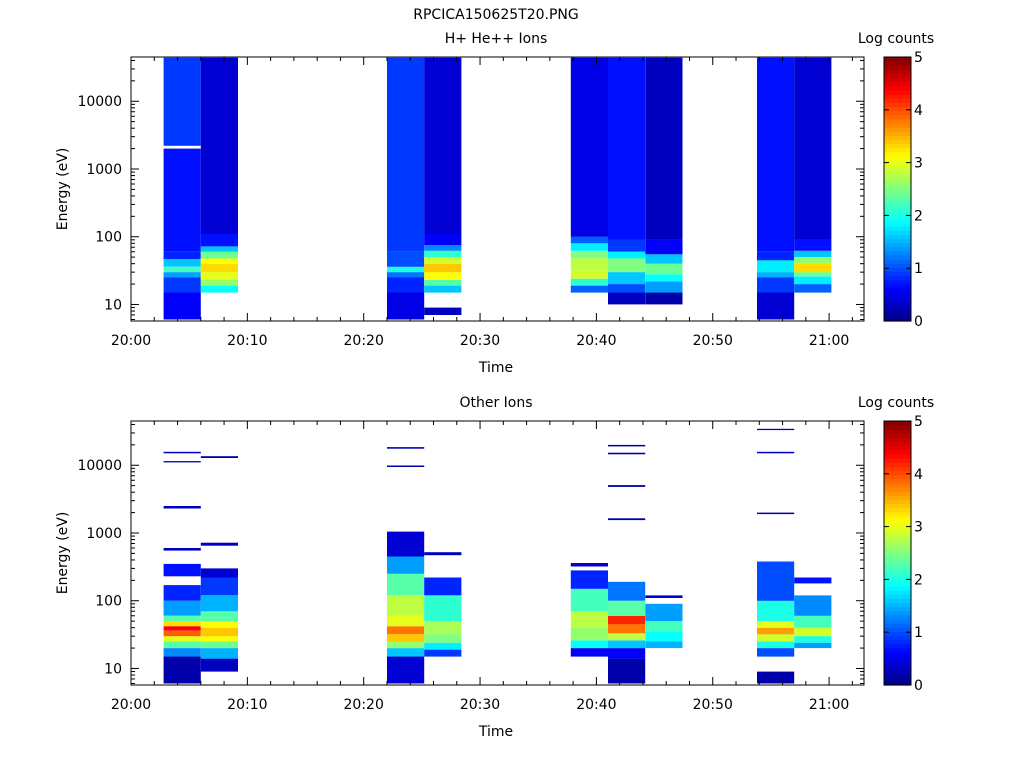 This screenshot has width=1024, height=768. I want to click on y-tick-label: 10, so click(113, 305).